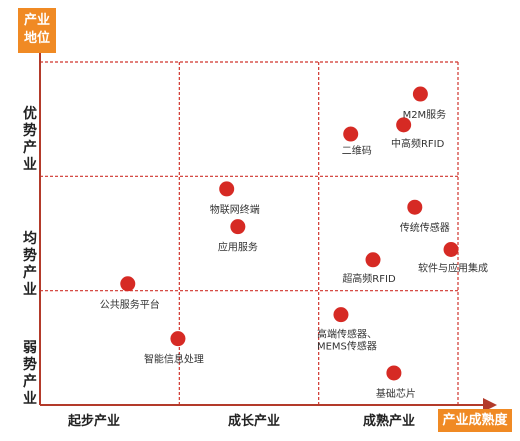  Describe the element at coordinates (235, 209) in the screenshot. I see `data-point-label: 物联网终端` at that location.